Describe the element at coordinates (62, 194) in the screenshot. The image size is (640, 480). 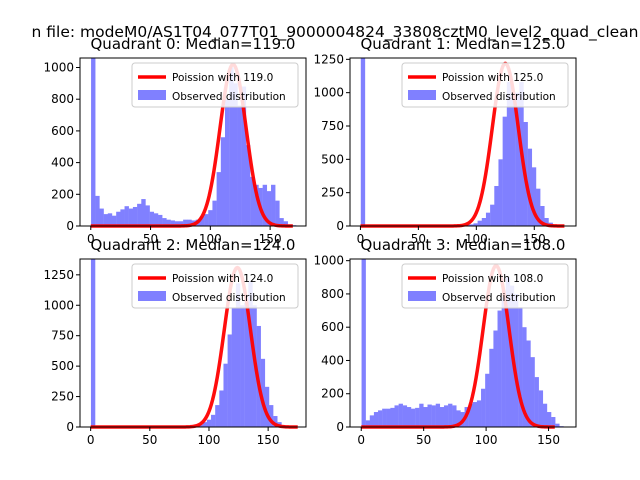
I see `y-tick-label: 200` at that location.